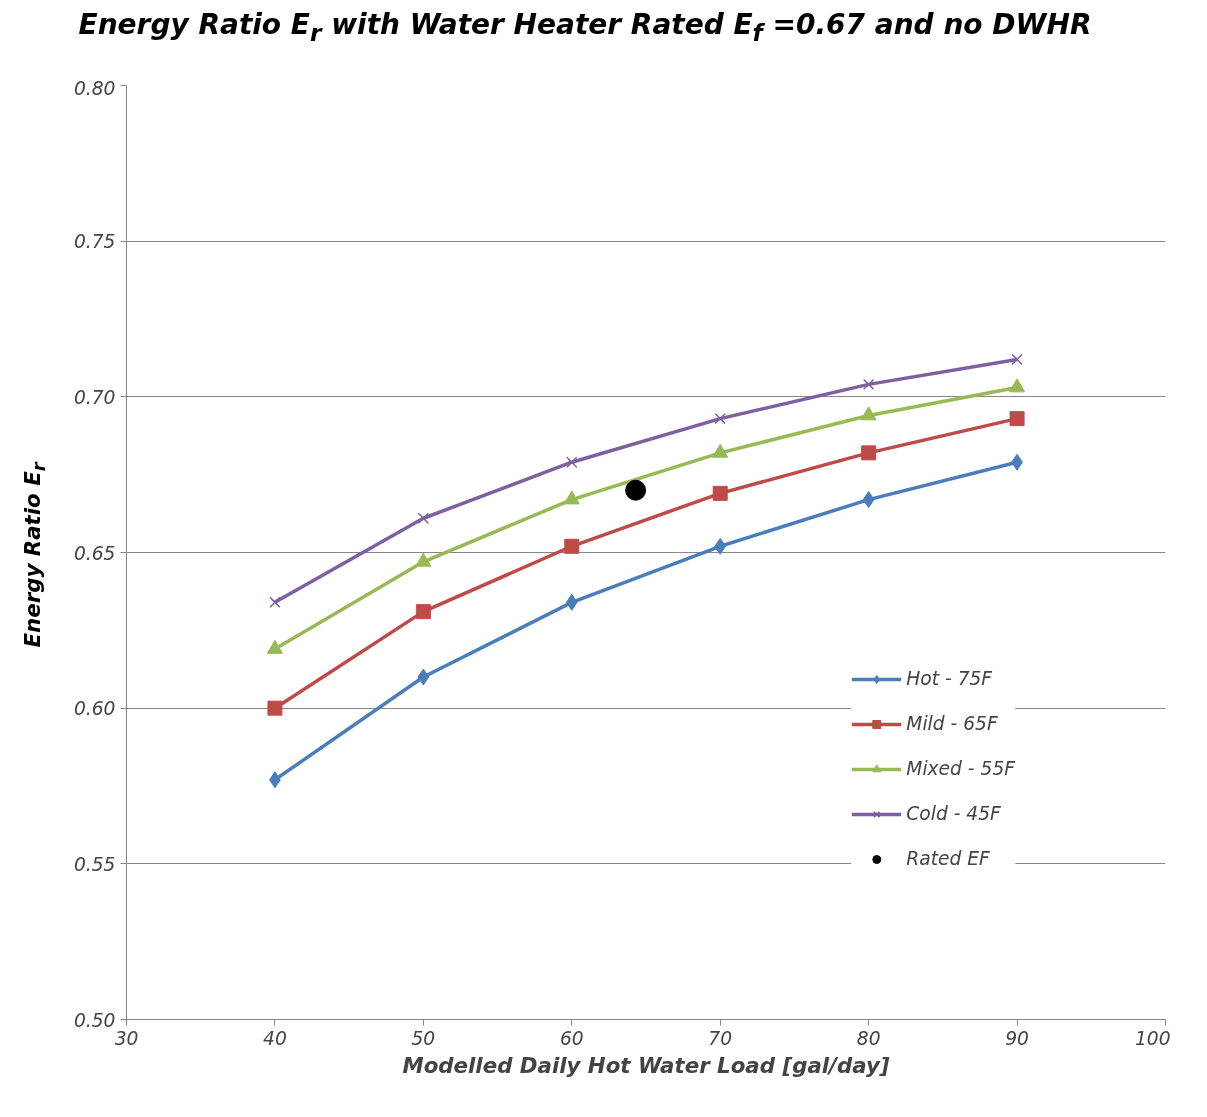 The image size is (1207, 1117). Describe the element at coordinates (948, 858) in the screenshot. I see `legend-label: Rated EF` at that location.